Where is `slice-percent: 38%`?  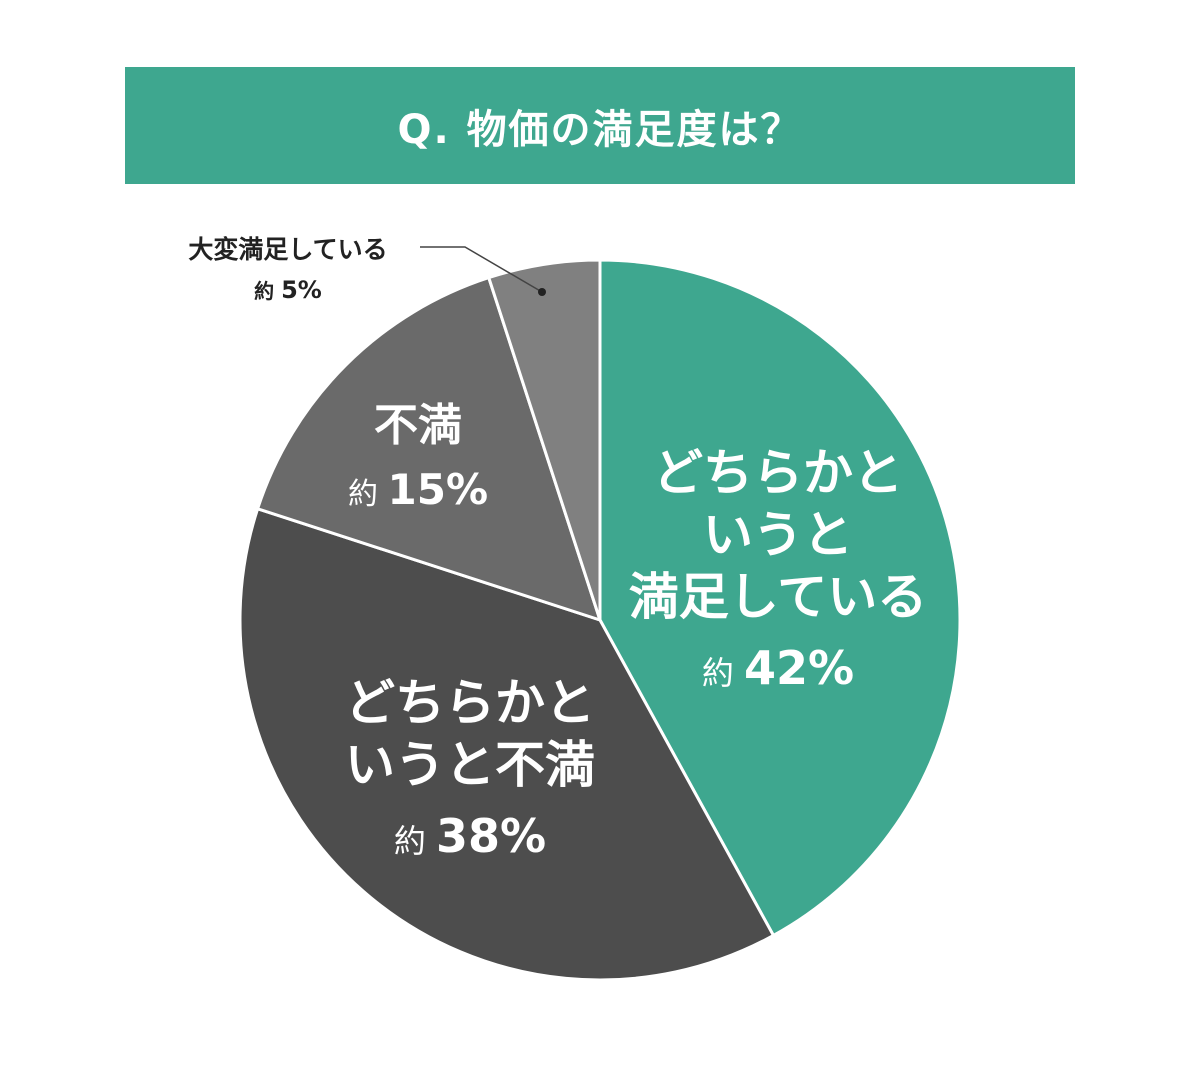
slice-percent: 38% is located at coordinates (491, 836).